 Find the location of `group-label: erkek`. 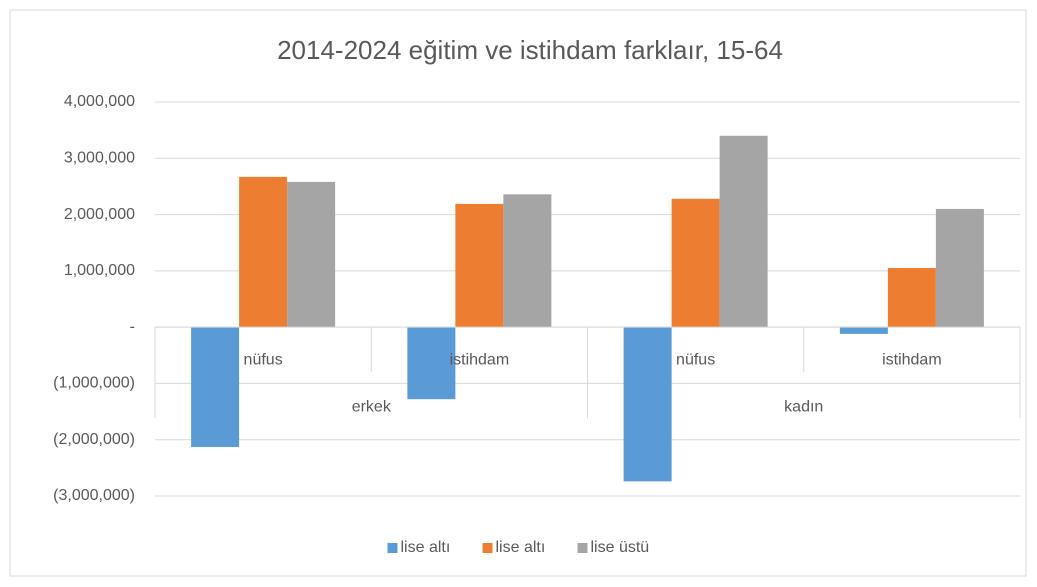

group-label: erkek is located at coordinates (372, 406).